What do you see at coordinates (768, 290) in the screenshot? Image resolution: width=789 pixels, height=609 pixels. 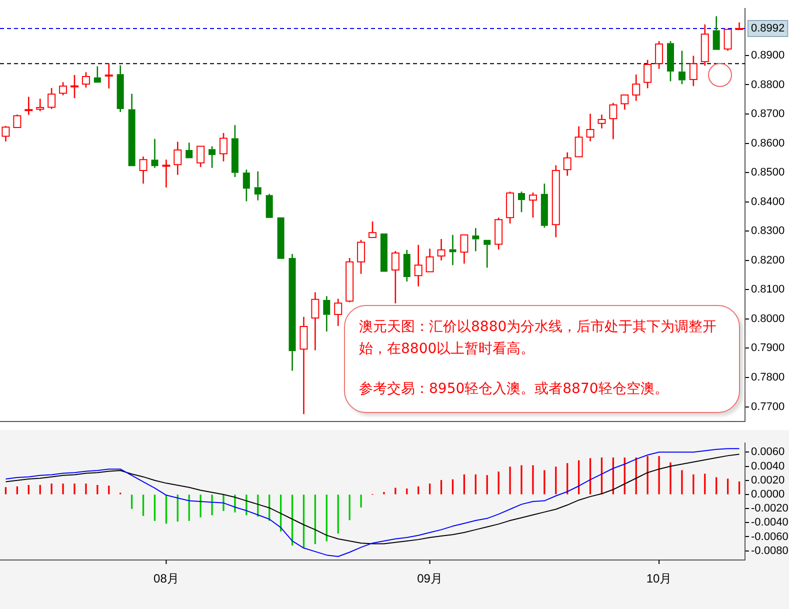 I see `y-tick-label: 0.8100` at bounding box center [768, 290].